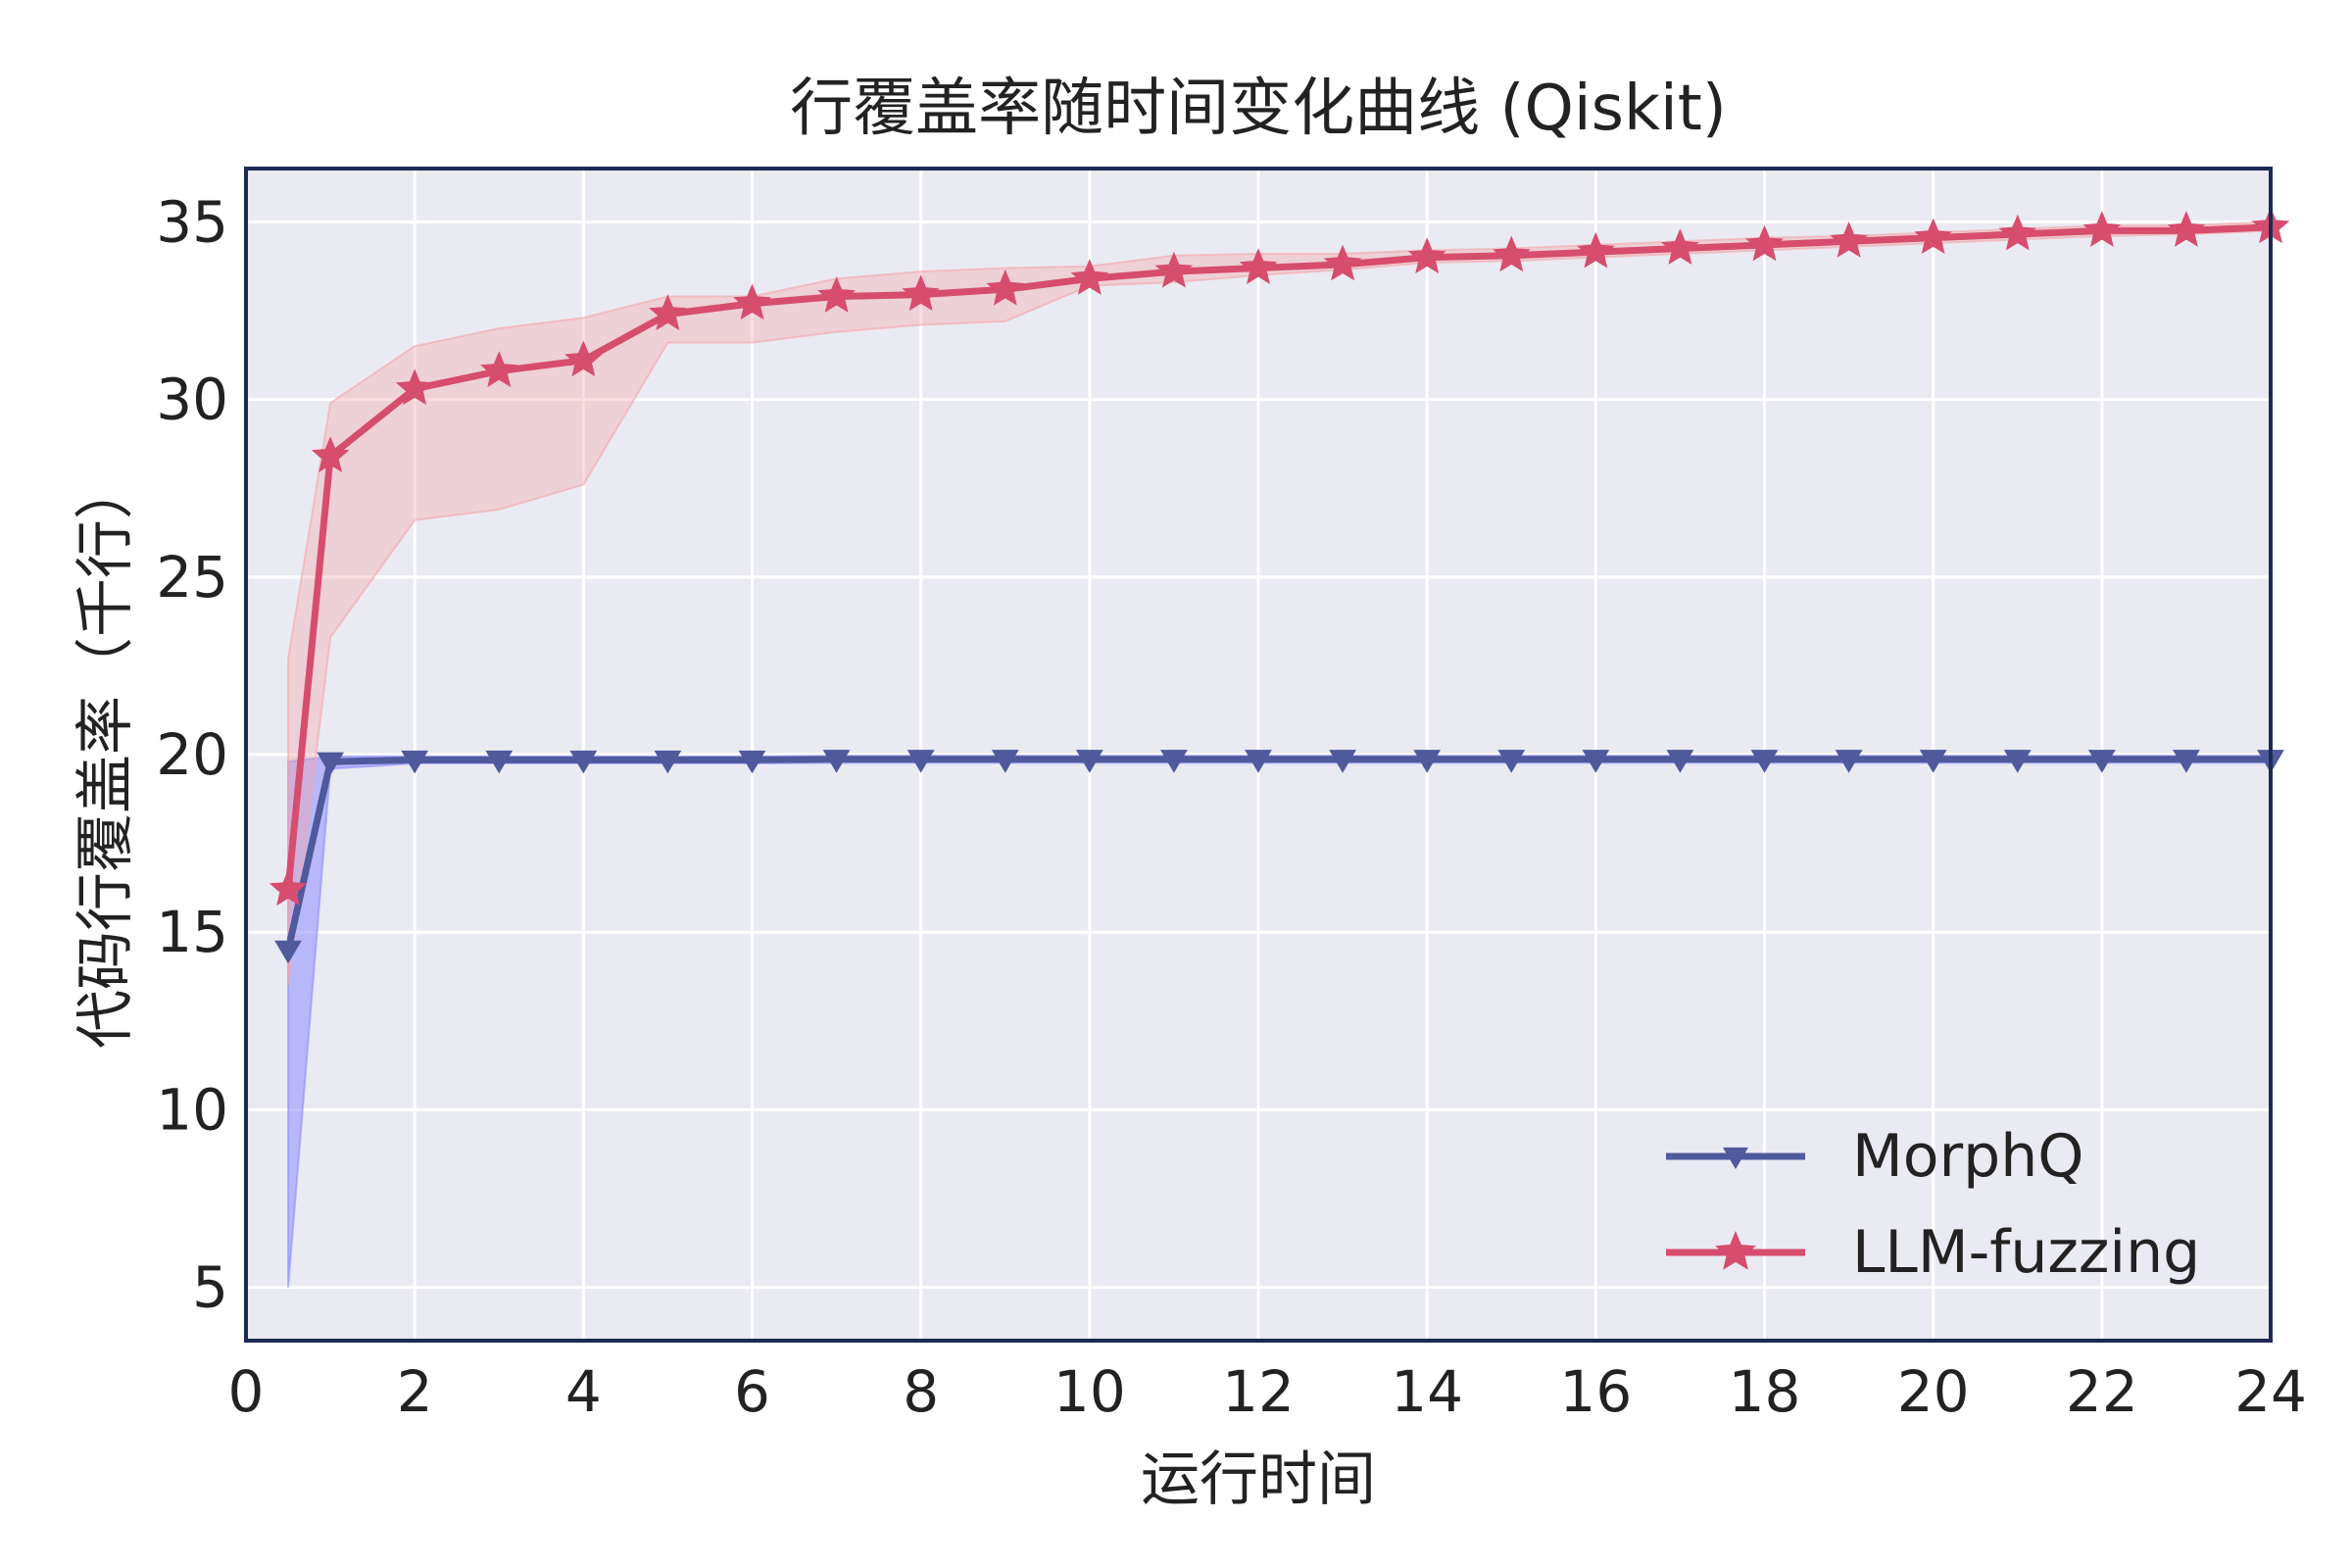 Image resolution: width=2352 pixels, height=1568 pixels. Describe the element at coordinates (415, 1391) in the screenshot. I see `x-tick-label: 2` at that location.